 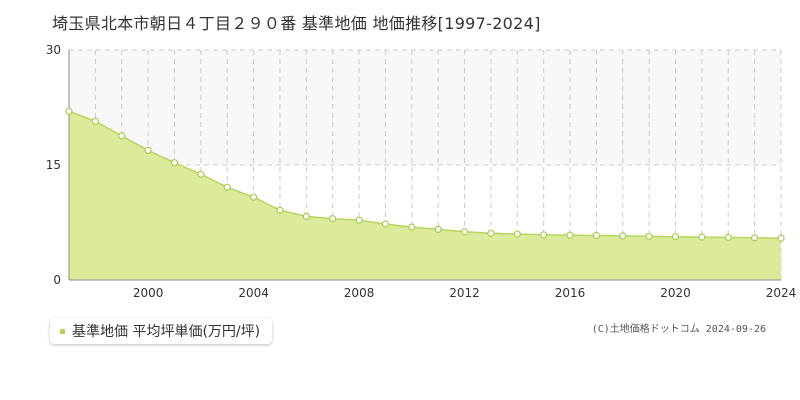 I want to click on legend-swatch, so click(x=62, y=331).